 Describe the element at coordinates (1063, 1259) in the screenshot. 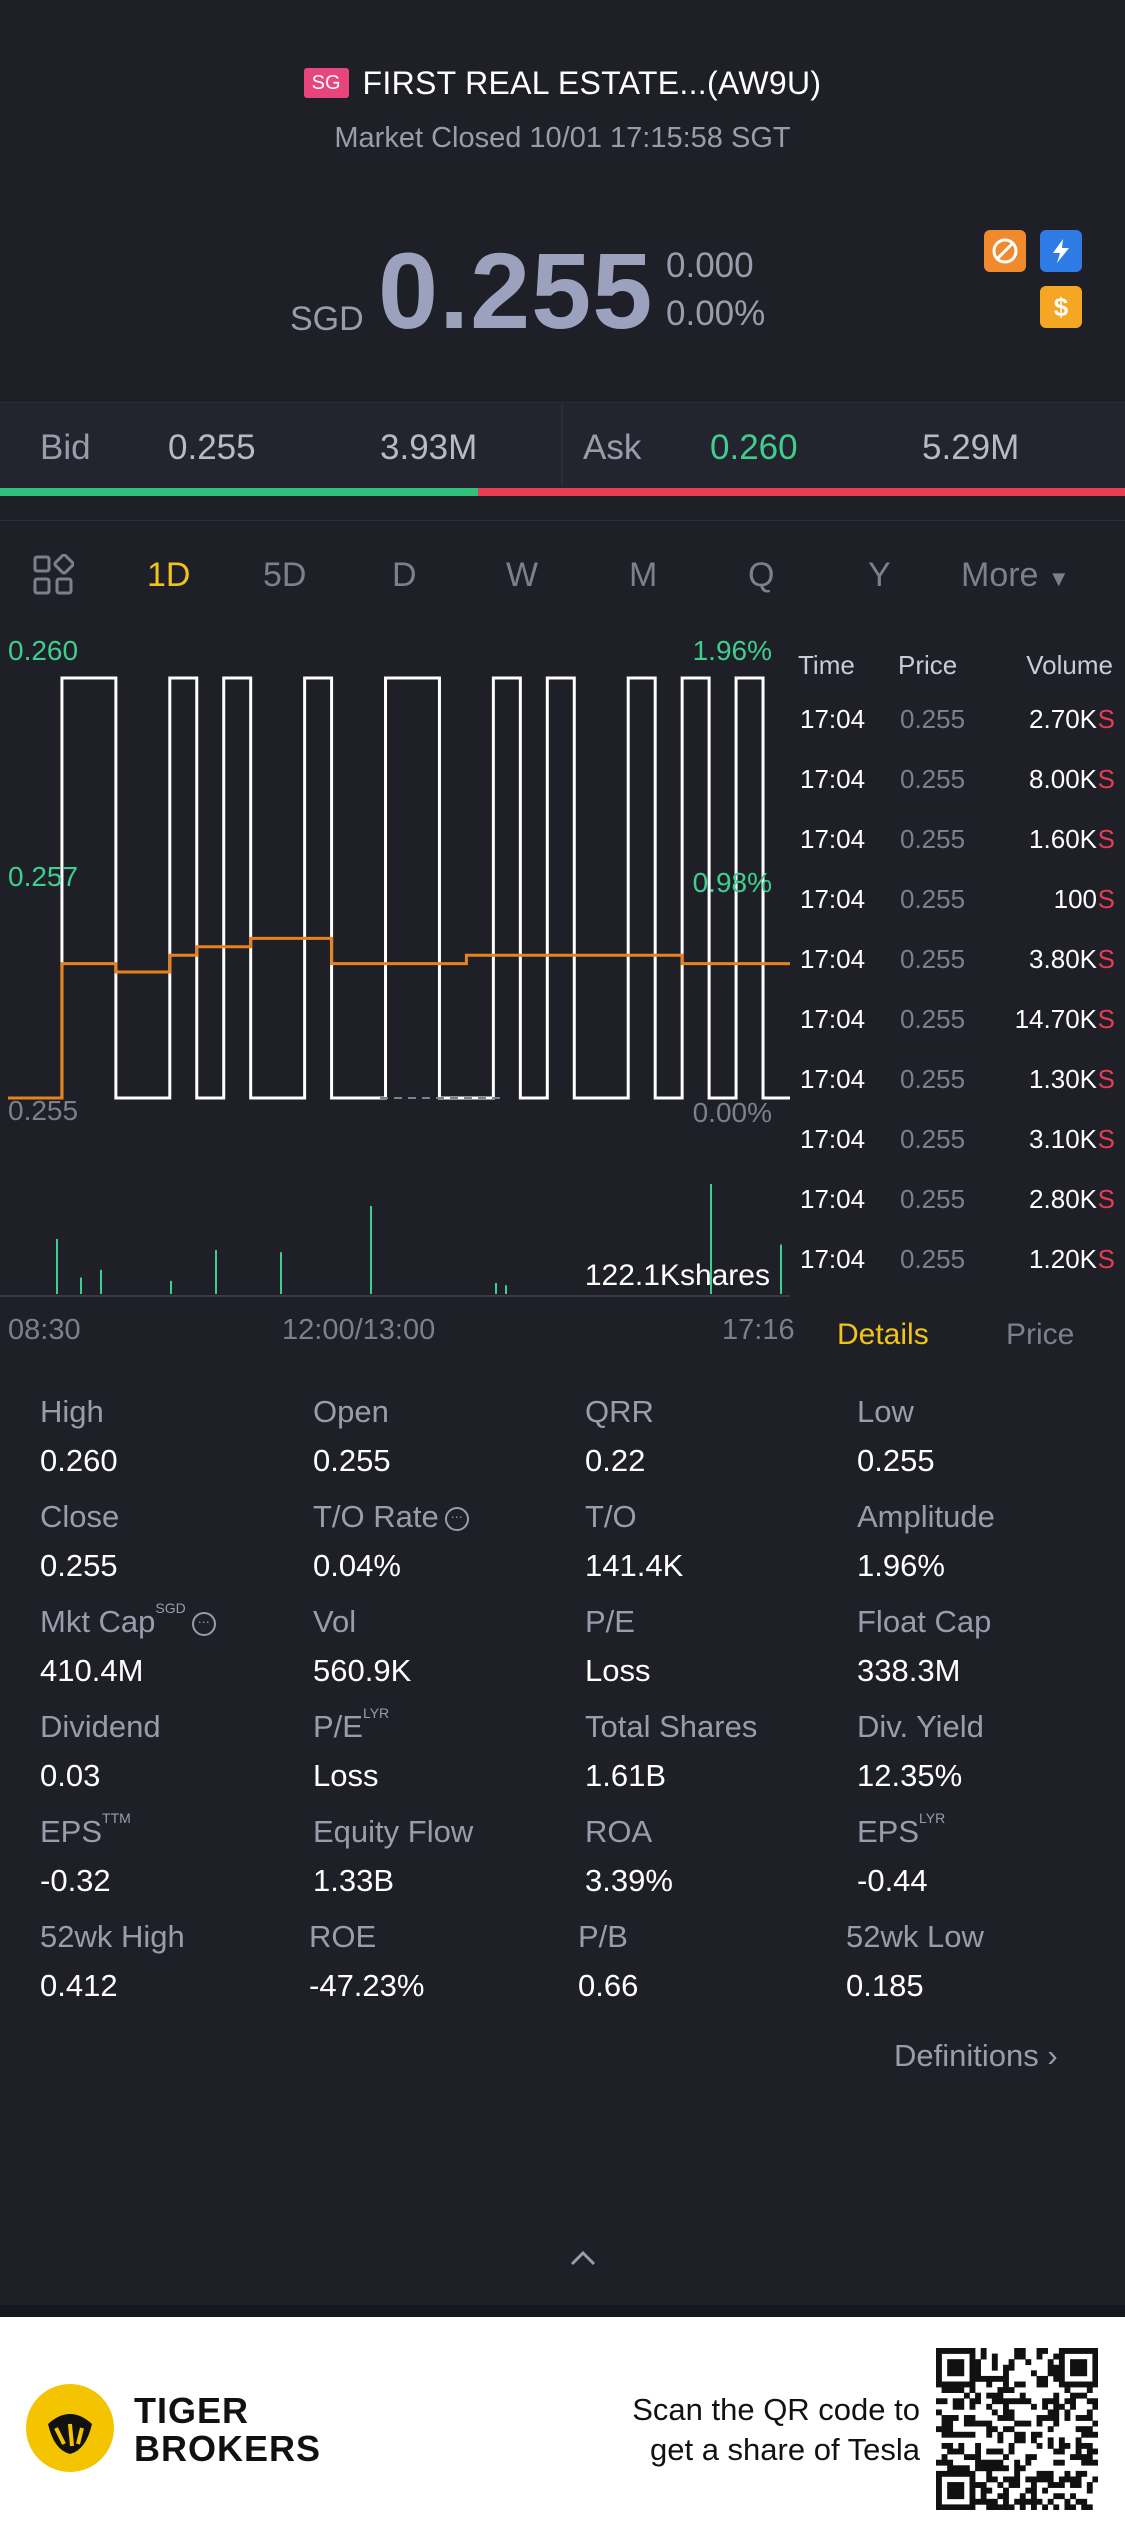

I see `trade-volume: 1.20K` at that location.